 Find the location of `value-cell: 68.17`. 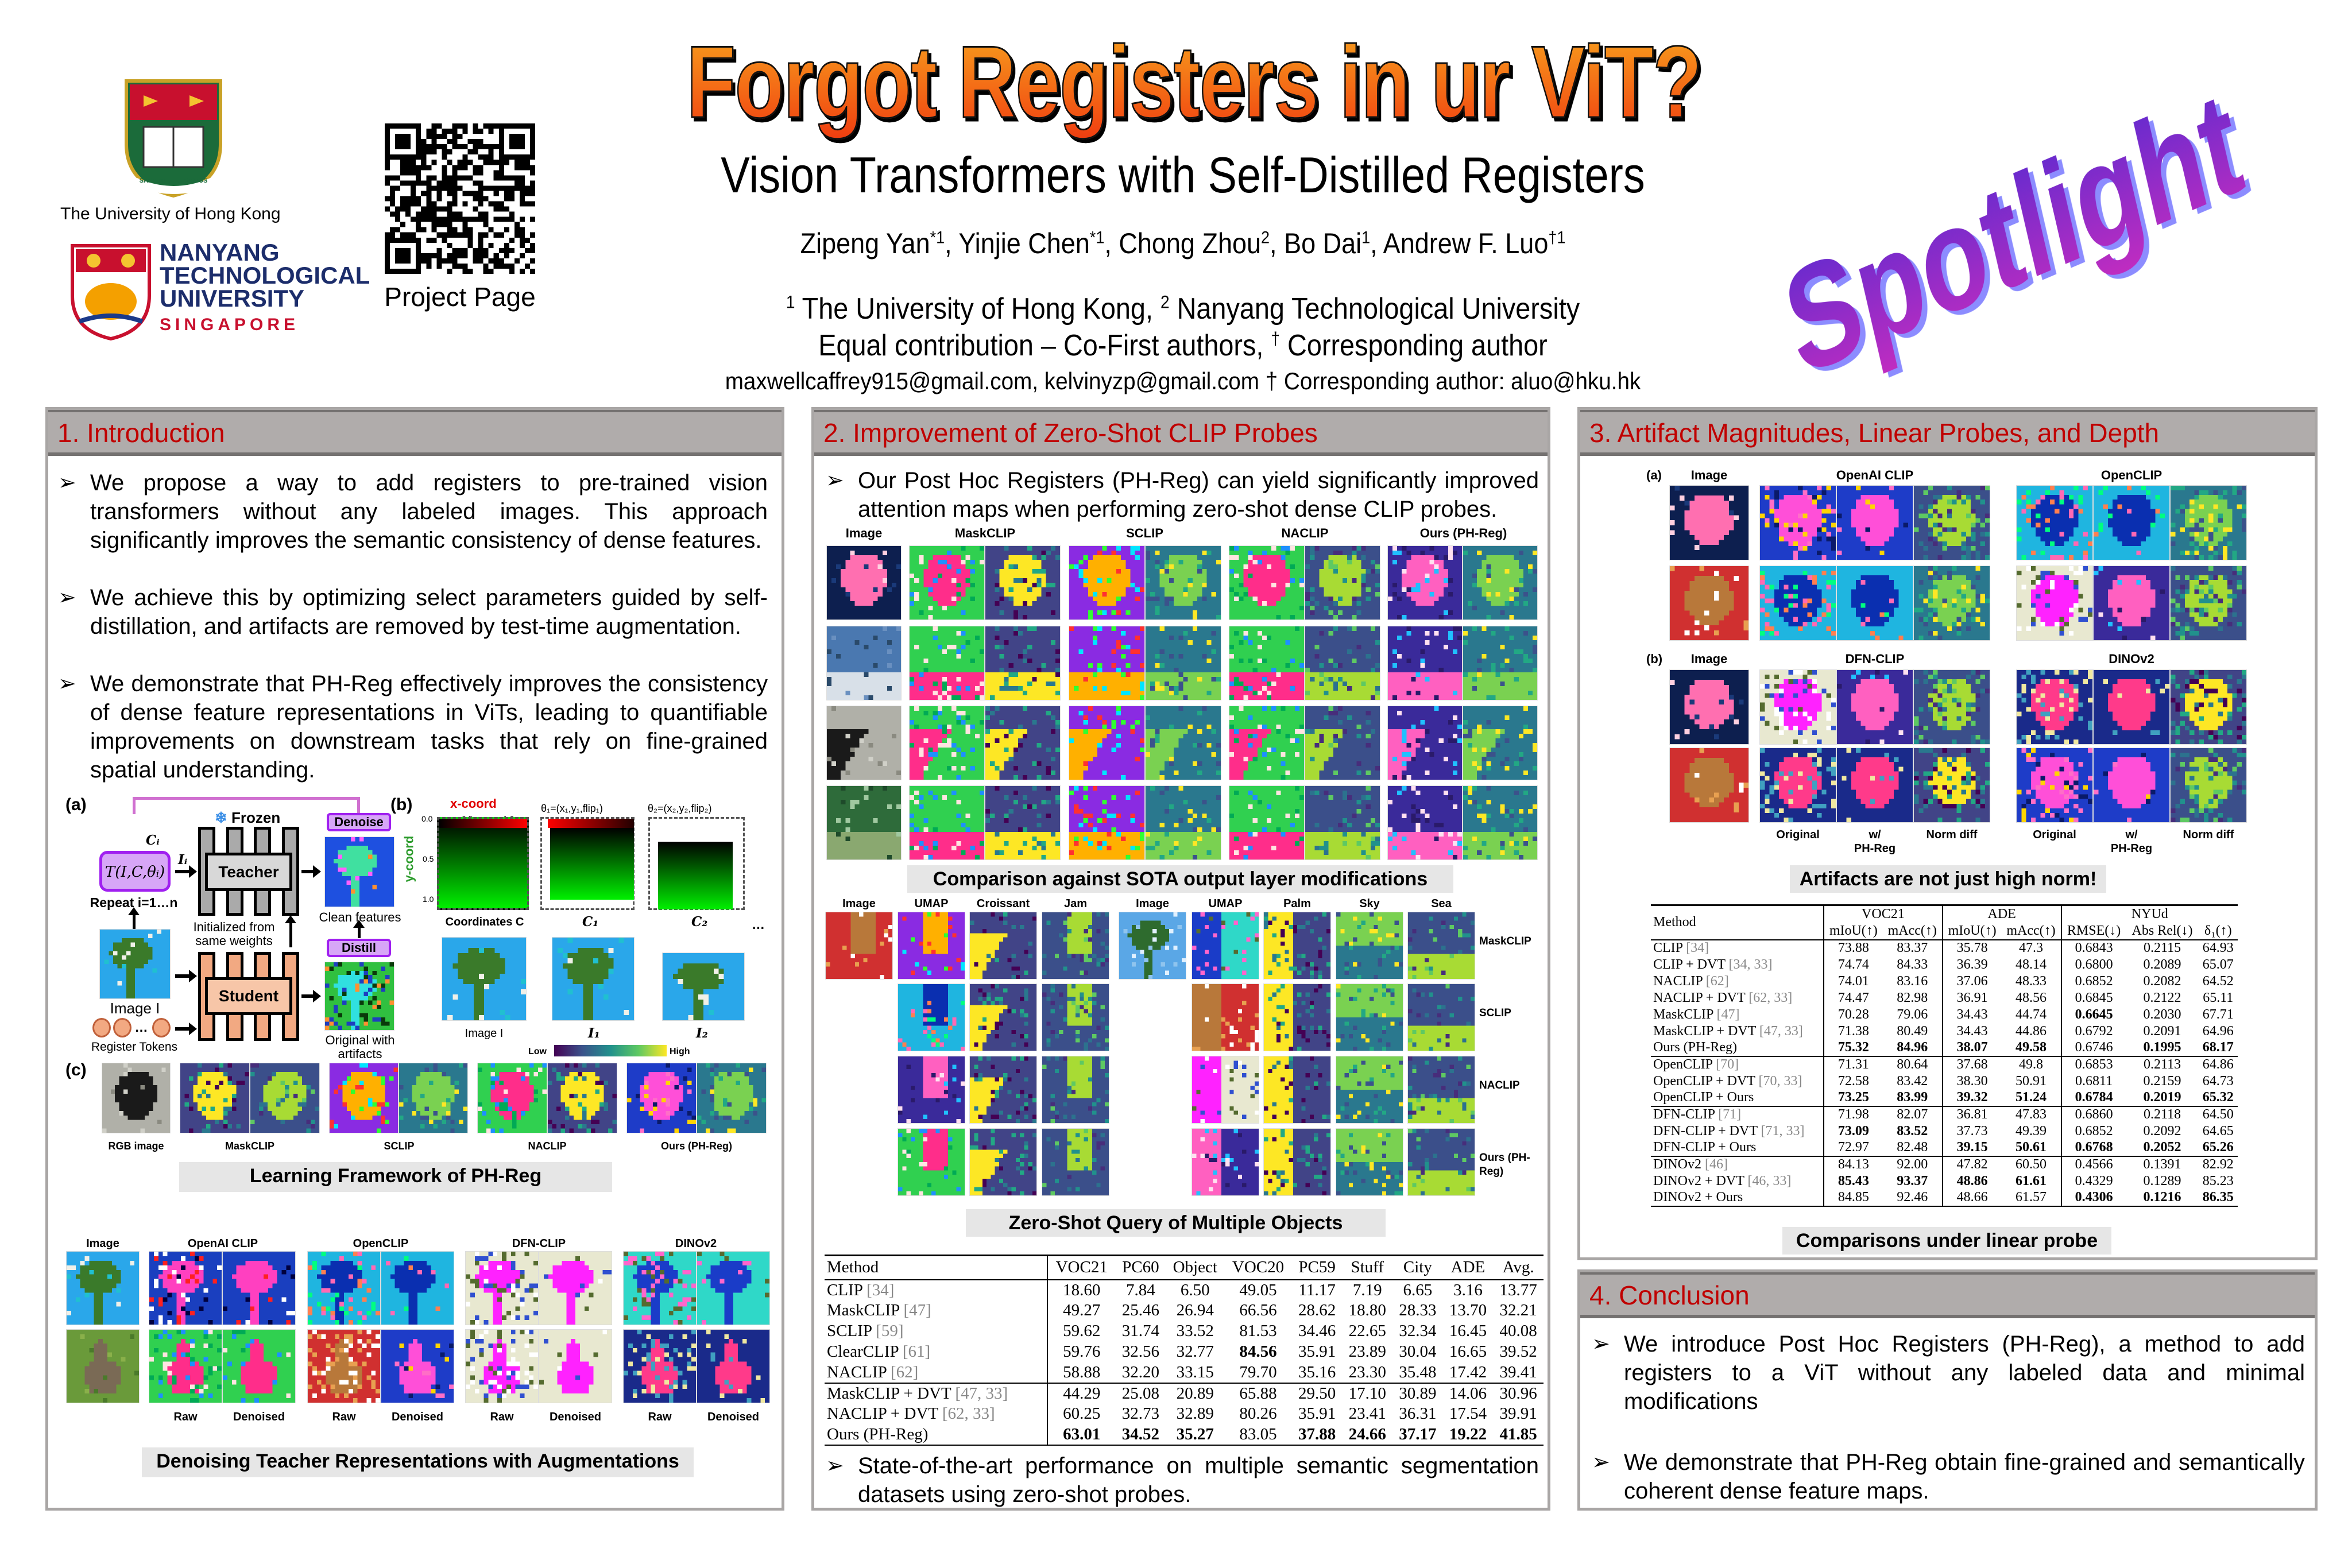

value-cell: 68.17 is located at coordinates (2218, 1047).